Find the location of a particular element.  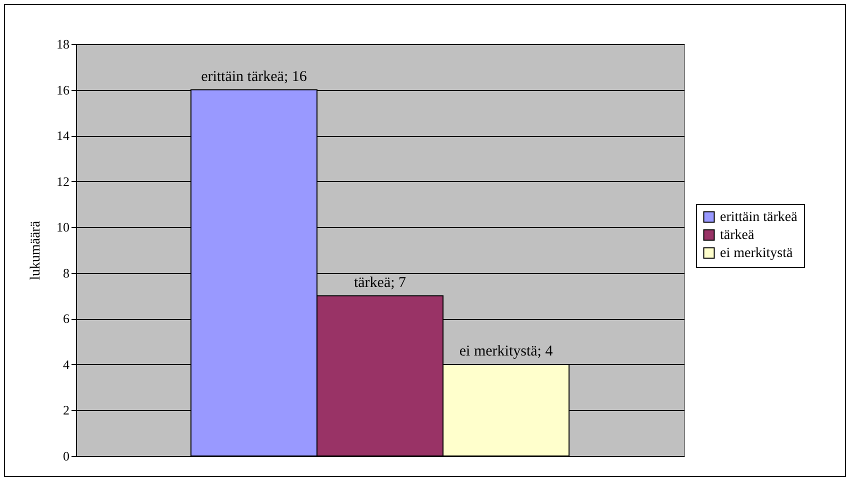

y-tick-label: 12 is located at coordinates (63, 181).